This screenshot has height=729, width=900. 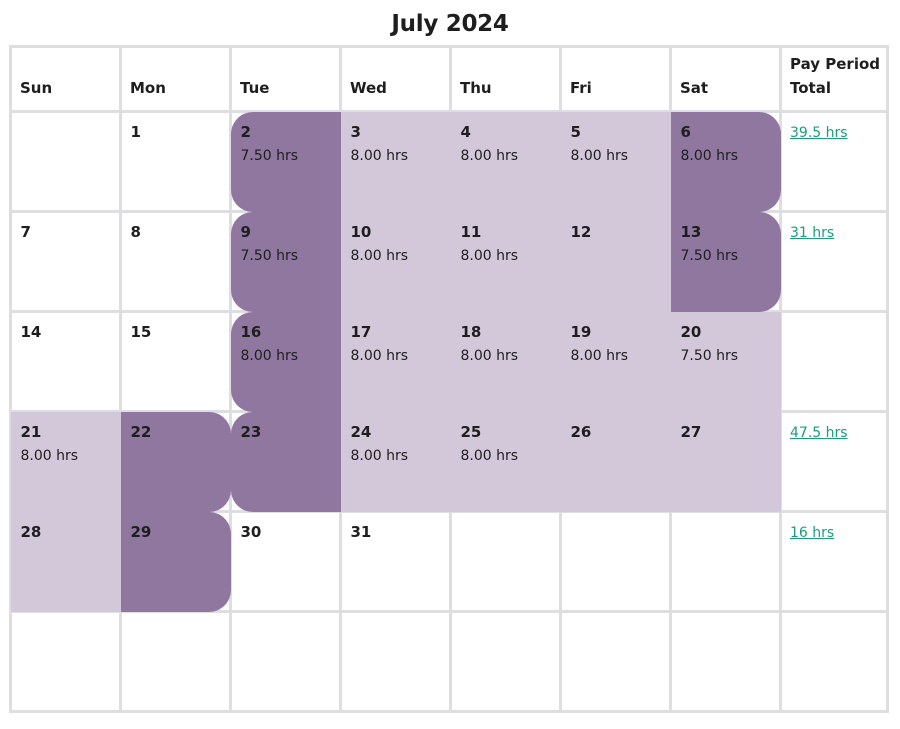 What do you see at coordinates (245, 131) in the screenshot?
I see `day-number: 2` at bounding box center [245, 131].